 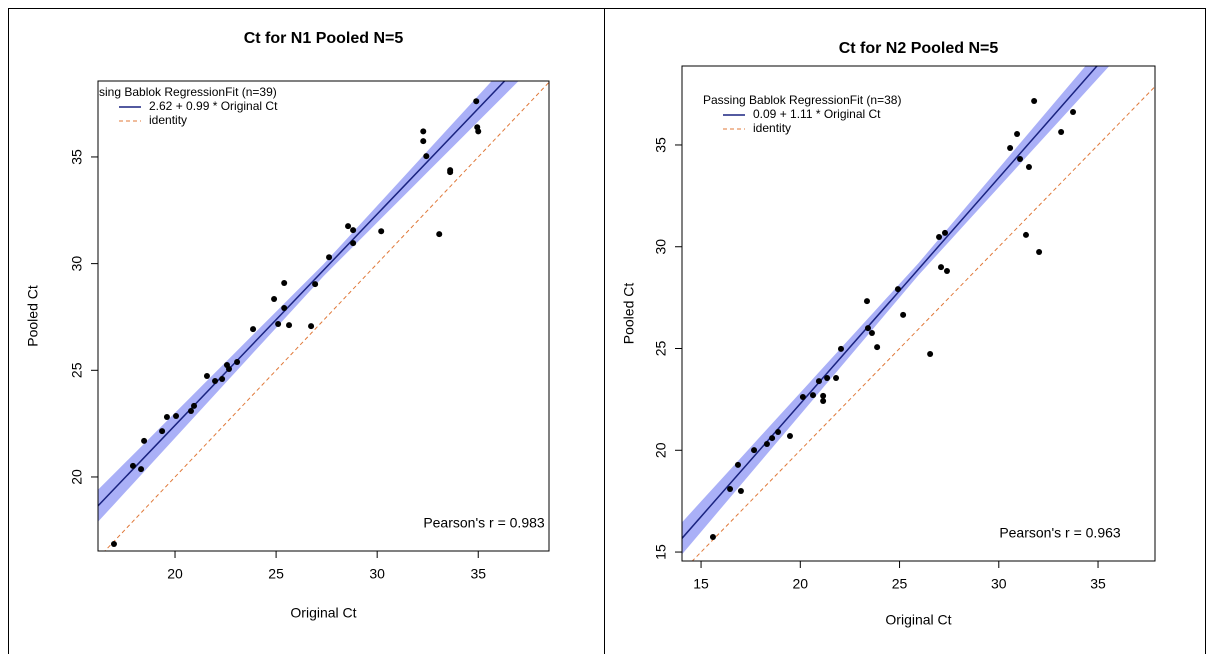 I want to click on legend-fit-label: 2.62 + 0.99 * Original Ct, so click(x=213, y=106).